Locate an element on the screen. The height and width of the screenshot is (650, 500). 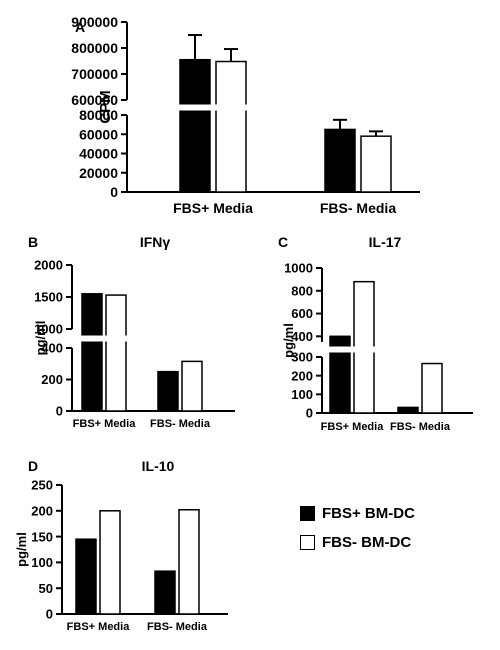
legend: FBS+ BM-DC FBS- BM-DC is located at coordinates (357, 530).